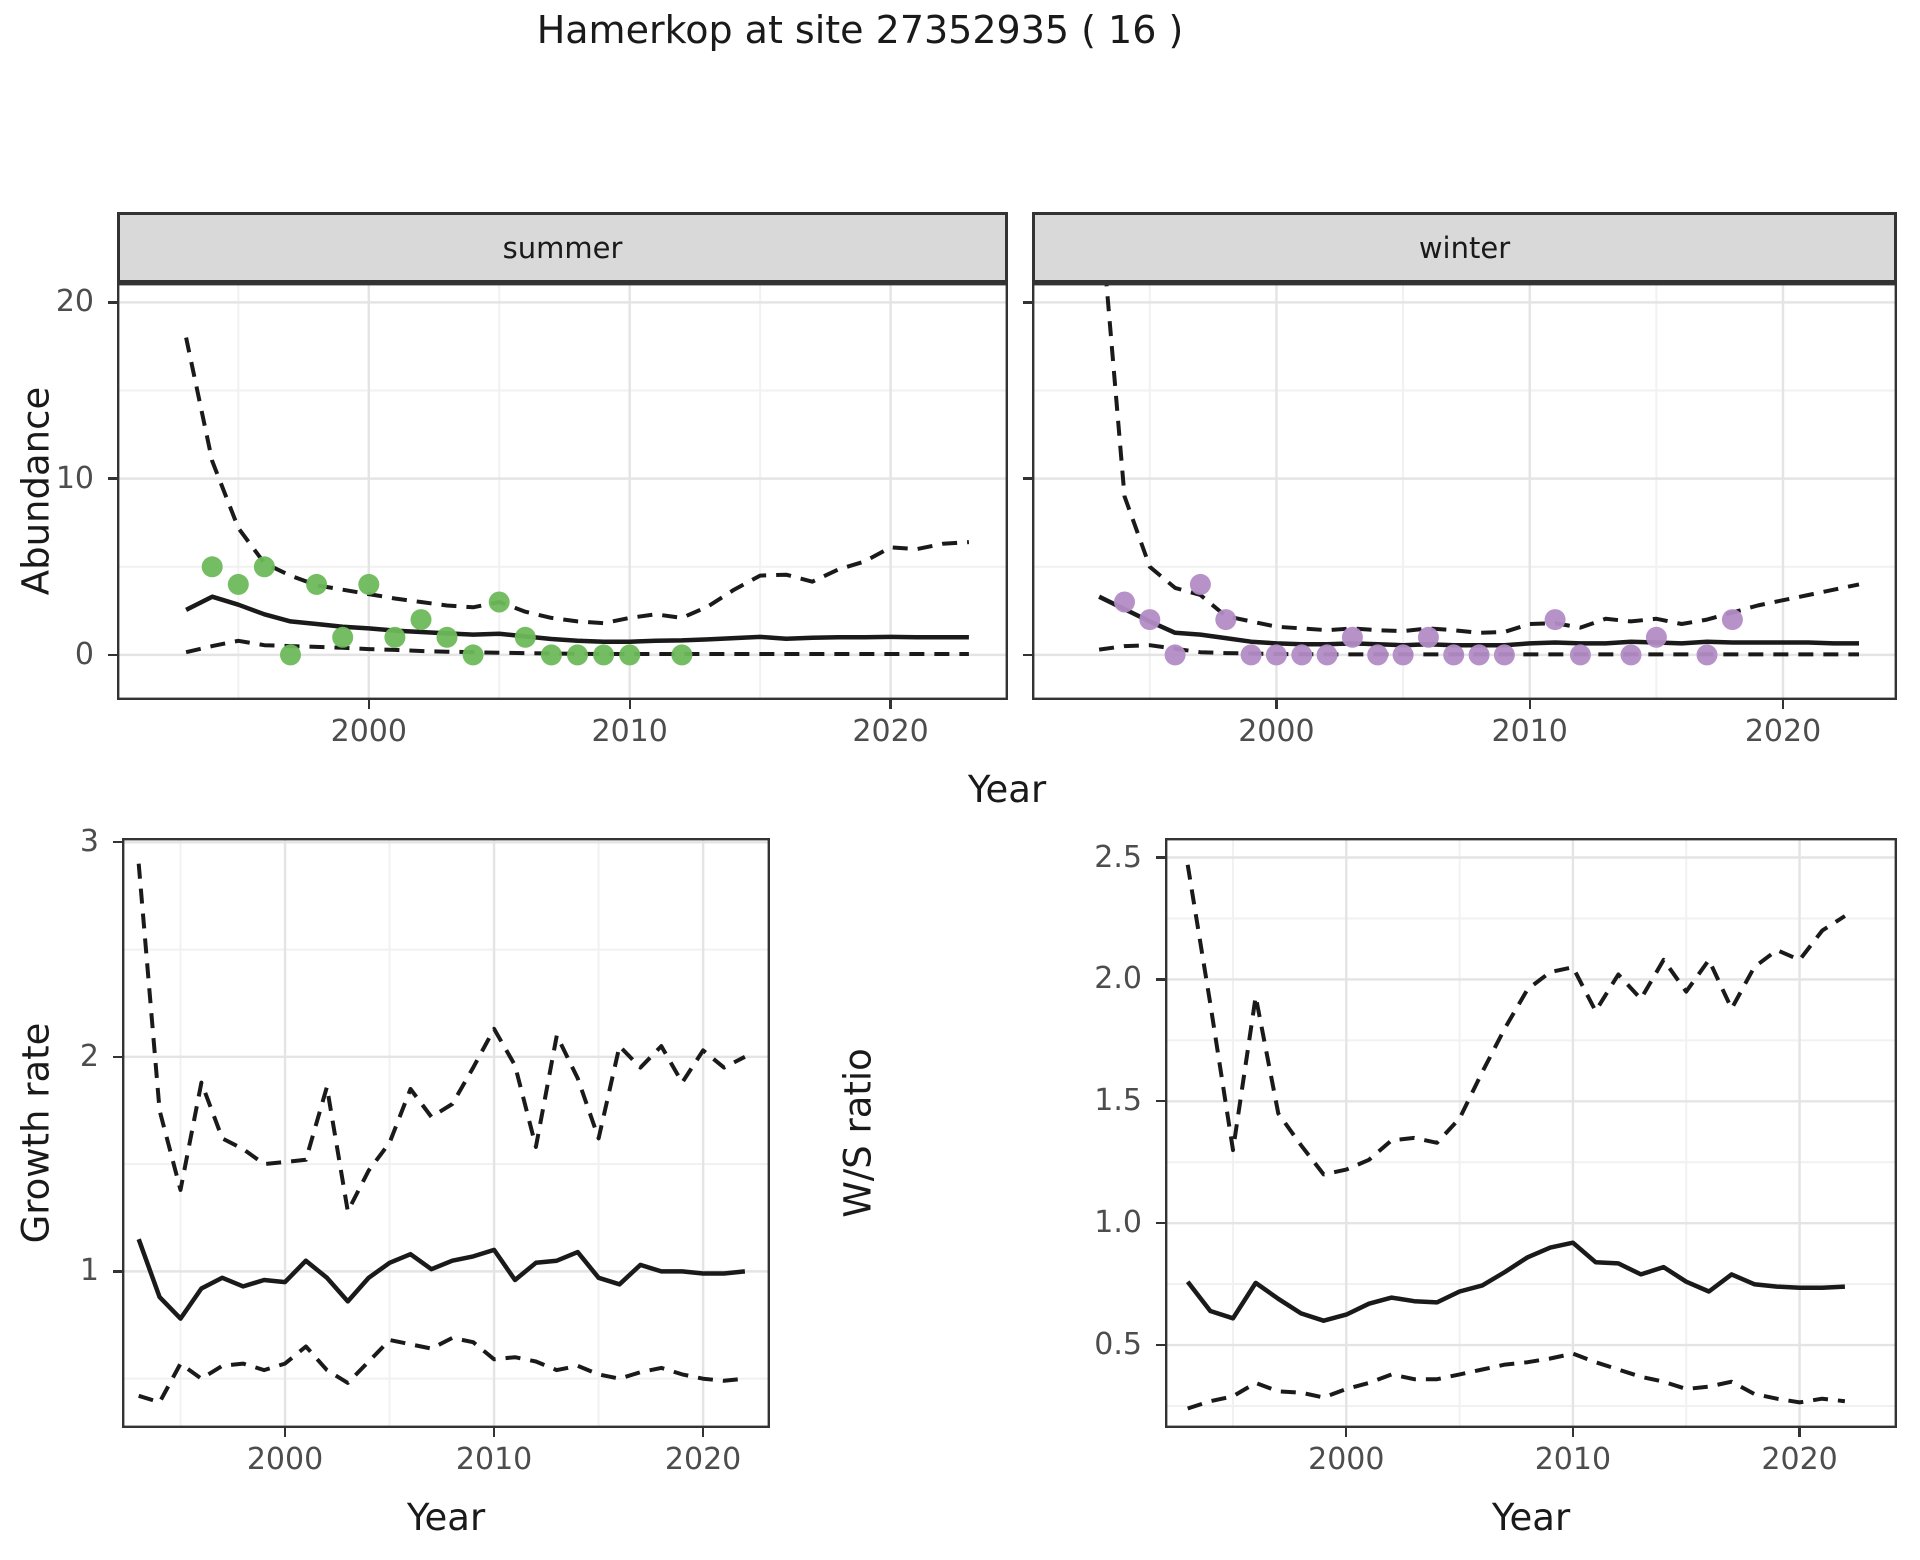 The width and height of the screenshot is (1920, 1560). I want to click on y-tick-label: 1.0, so click(1118, 1223).